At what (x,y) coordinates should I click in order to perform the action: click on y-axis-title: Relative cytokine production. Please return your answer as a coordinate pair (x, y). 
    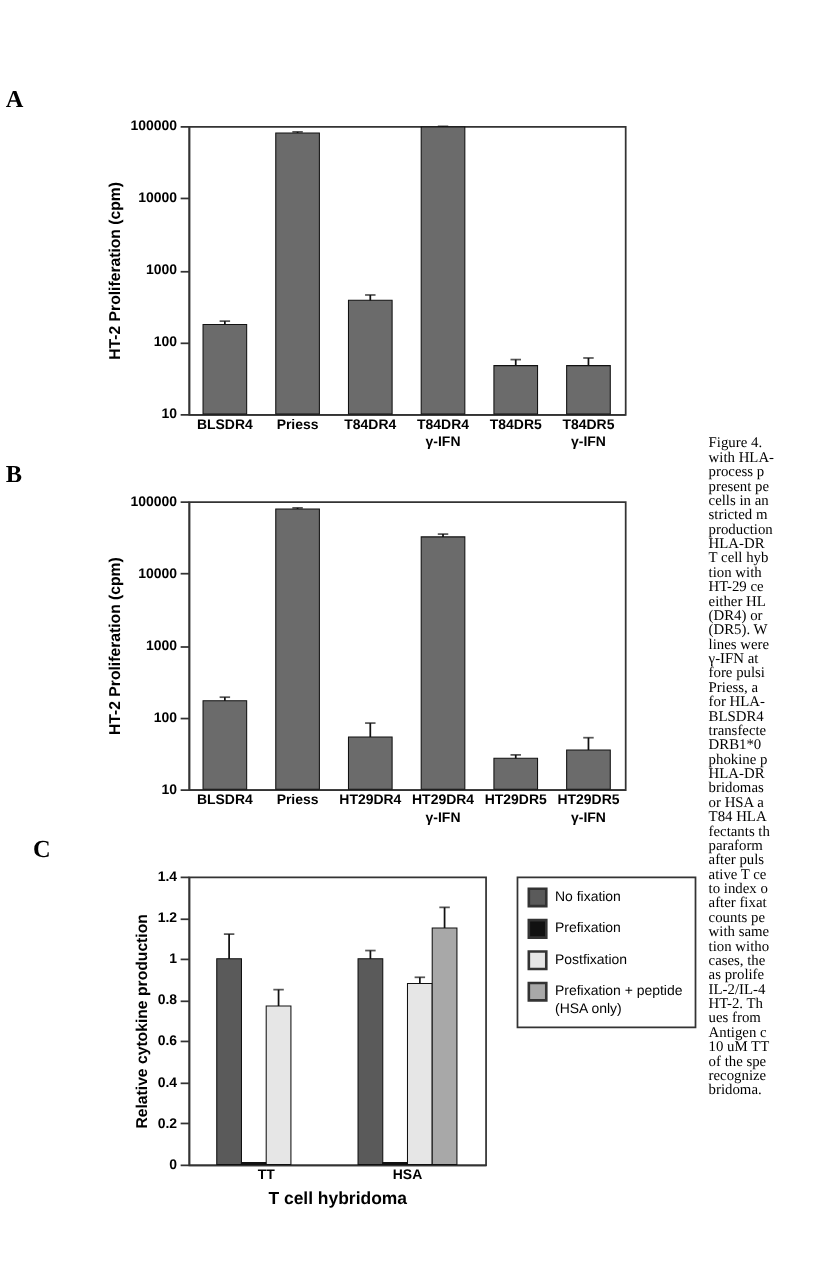
    Looking at the image, I should click on (142, 1021).